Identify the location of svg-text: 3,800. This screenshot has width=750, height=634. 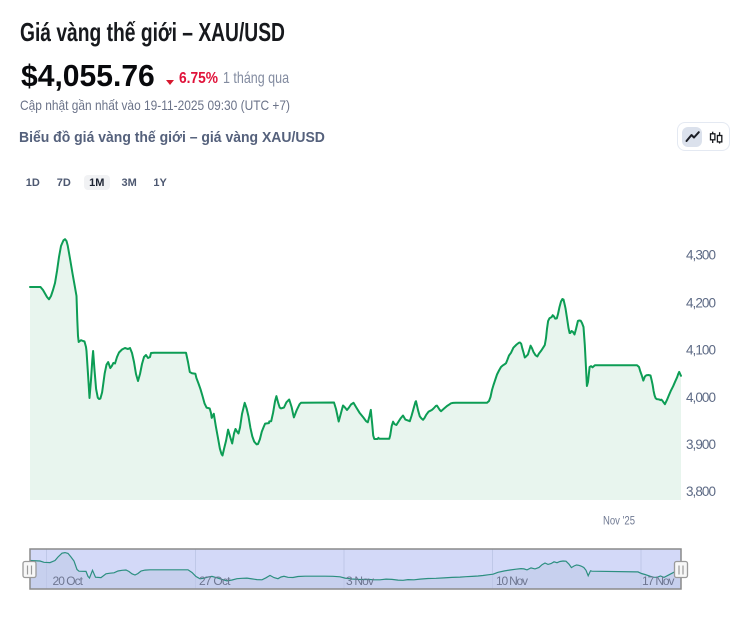
(701, 491).